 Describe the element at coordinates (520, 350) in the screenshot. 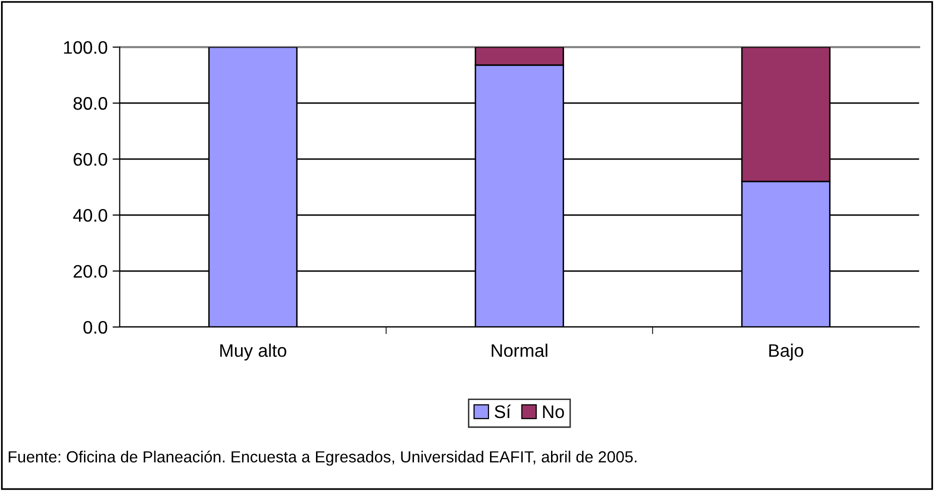

I see `x-tick-label: Normal` at that location.